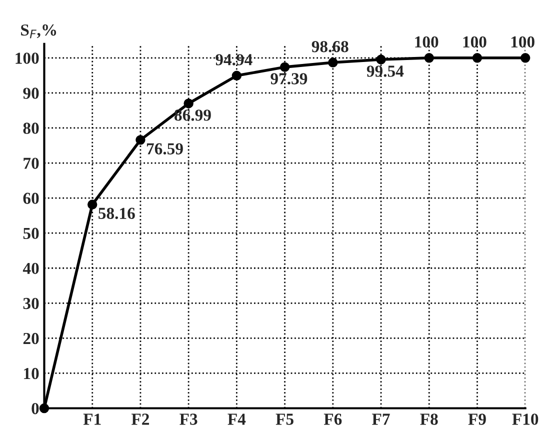  I want to click on x-tick-label: F3, so click(189, 419).